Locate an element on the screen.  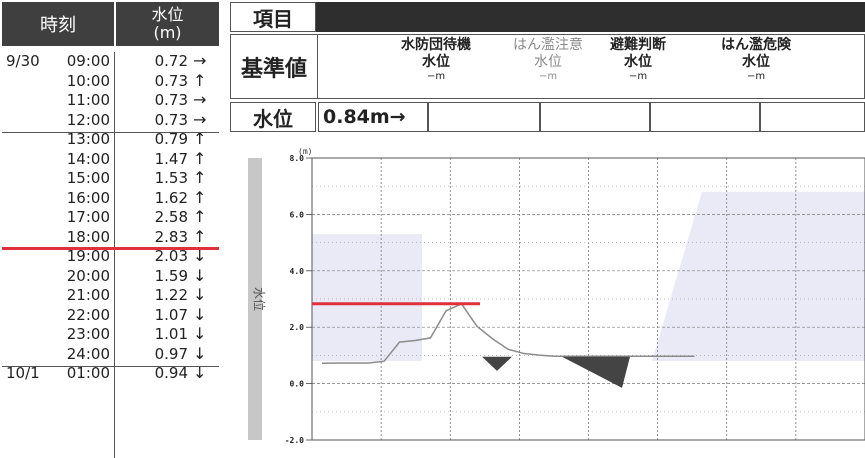
y-tick-label: 4.0 is located at coordinates (297, 271).